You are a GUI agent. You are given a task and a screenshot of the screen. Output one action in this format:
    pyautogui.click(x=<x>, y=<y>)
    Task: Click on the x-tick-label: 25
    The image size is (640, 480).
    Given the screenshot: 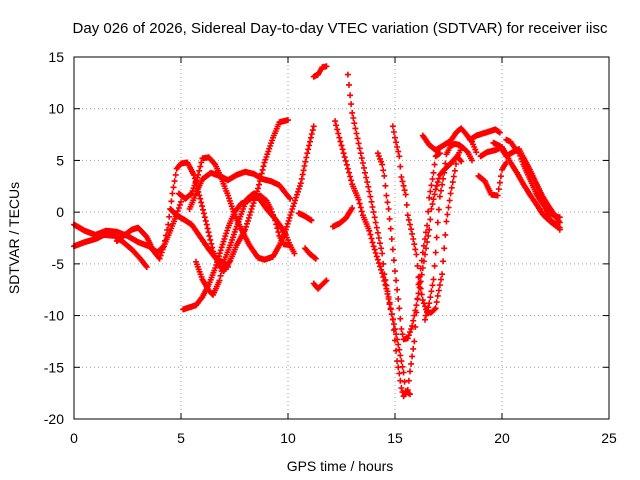 What is the action you would take?
    pyautogui.click(x=609, y=438)
    